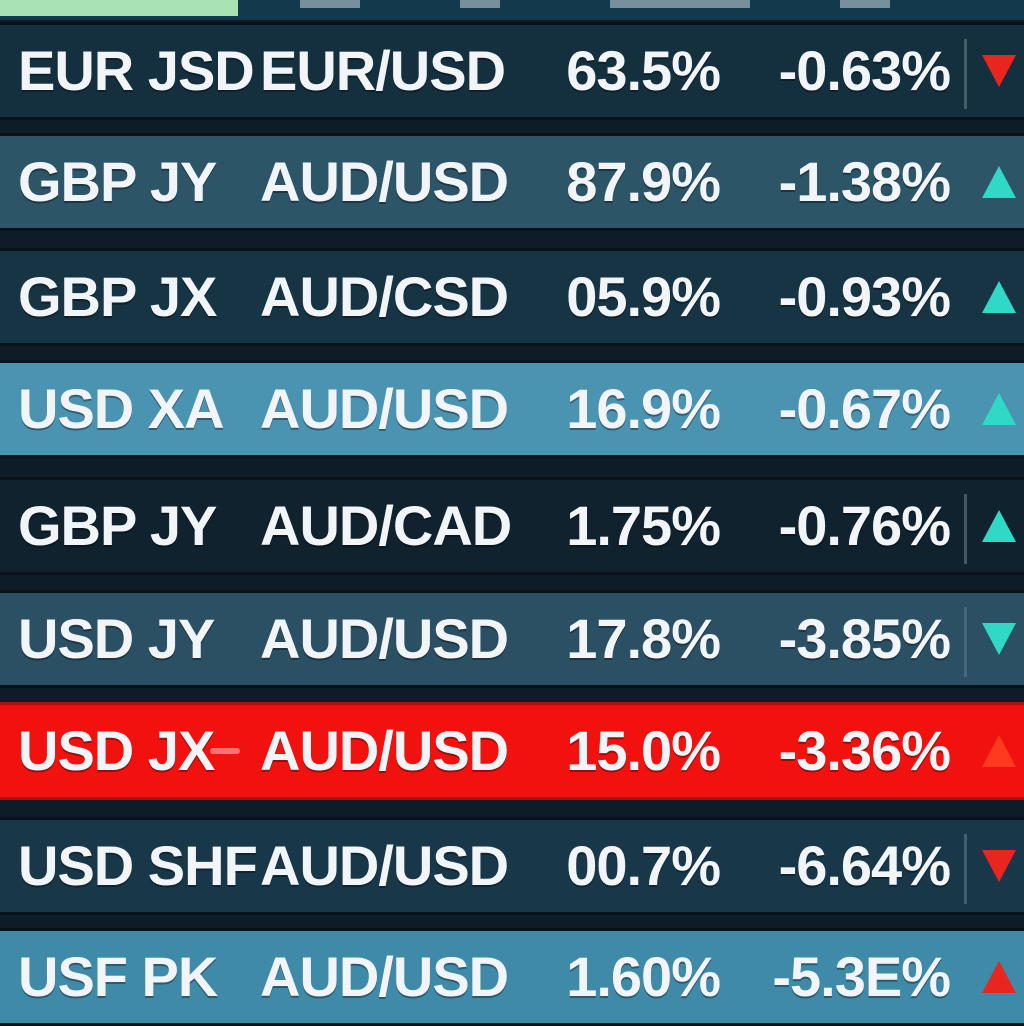 The image size is (1024, 1026). What do you see at coordinates (512, 866) in the screenshot?
I see `table-row: USD SHF AUD/USD 00.7% -6.64%` at bounding box center [512, 866].